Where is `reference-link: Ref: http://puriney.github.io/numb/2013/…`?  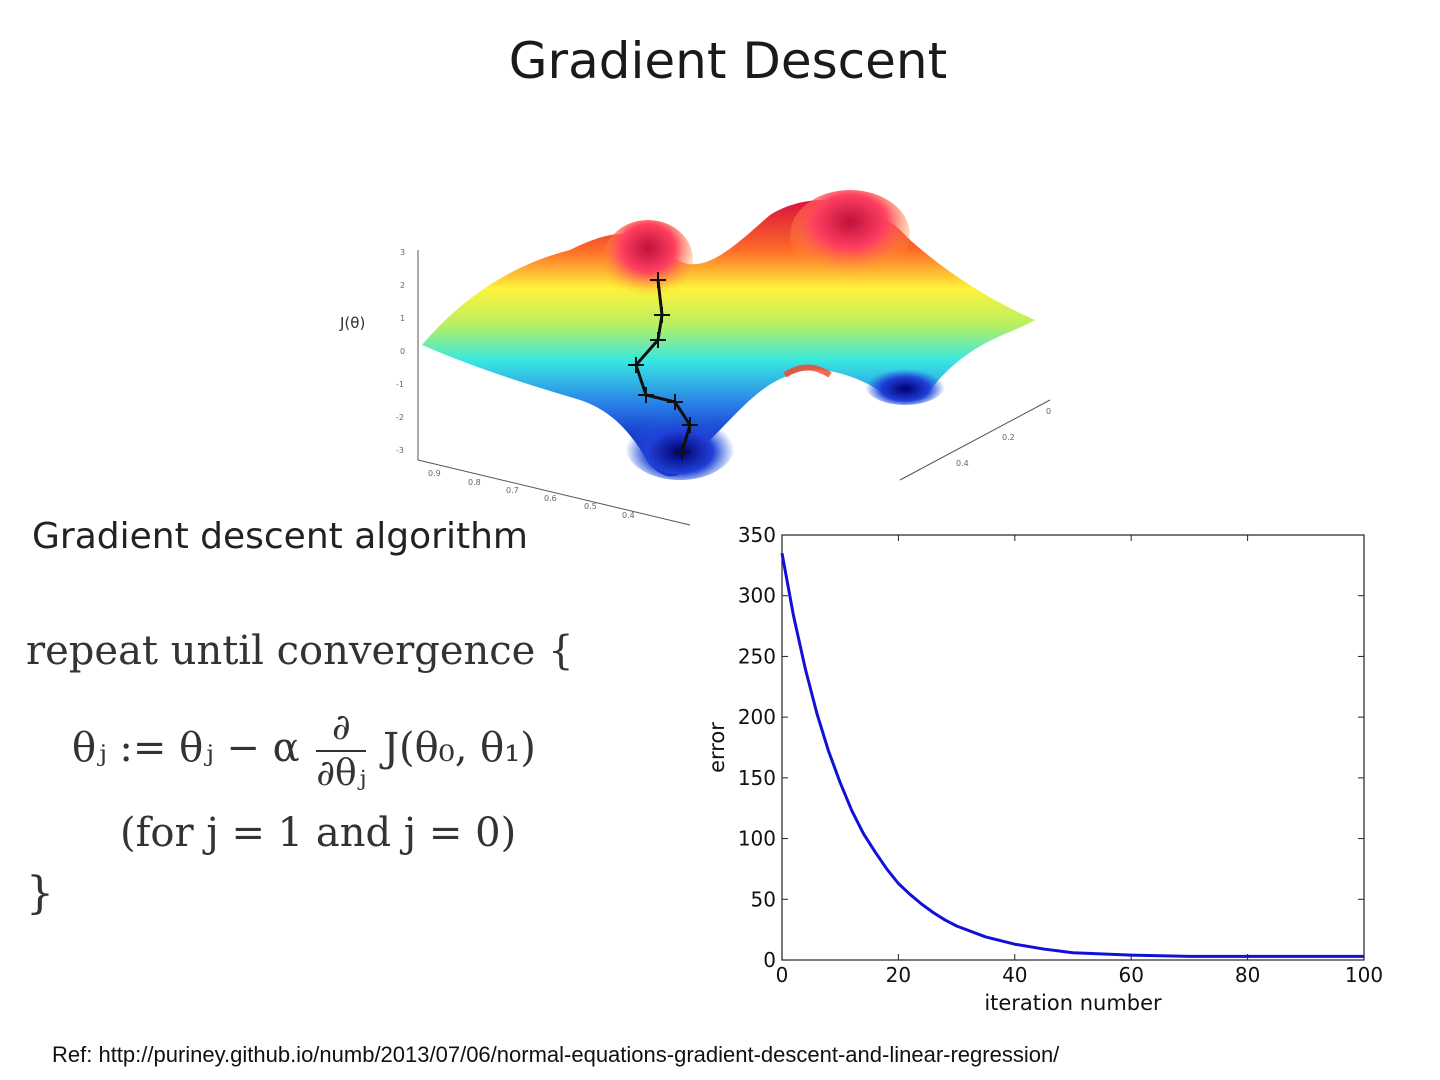 reference-link: Ref: http://puriney.github.io/numb/2013/… is located at coordinates (556, 1054).